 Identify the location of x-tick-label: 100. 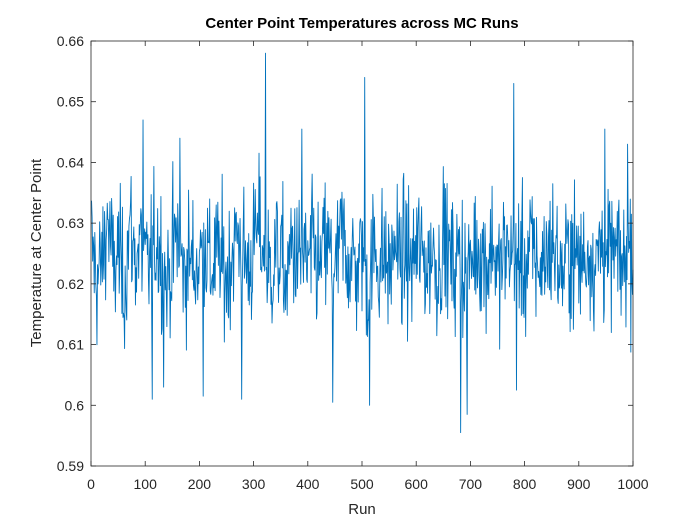
(146, 484).